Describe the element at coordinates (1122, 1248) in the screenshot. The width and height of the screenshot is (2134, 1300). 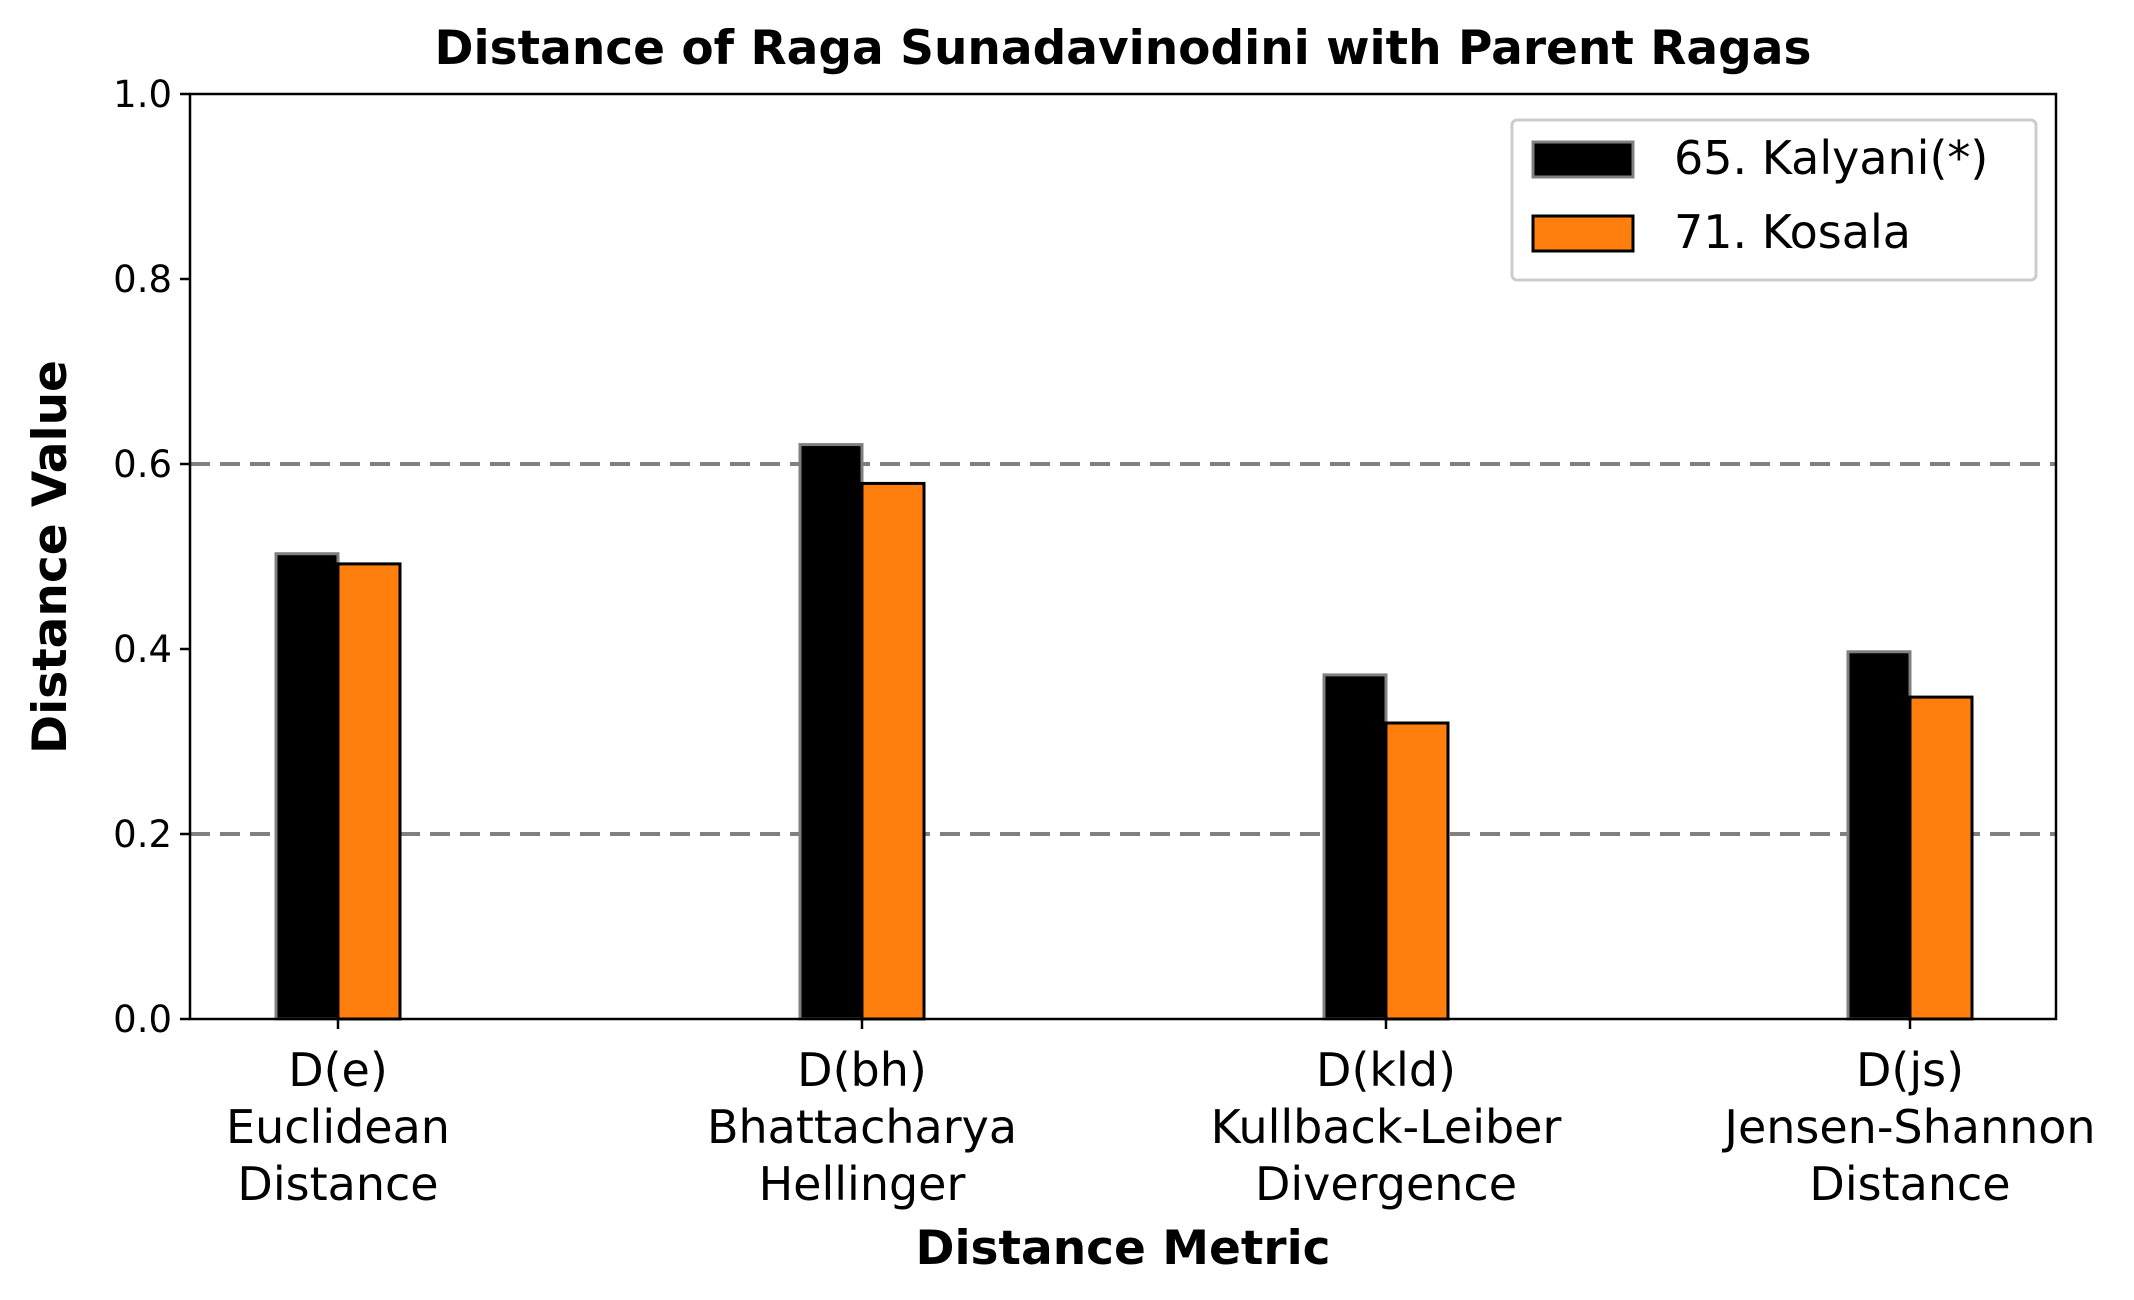
I see `x-axis-label: Distance Metric` at that location.